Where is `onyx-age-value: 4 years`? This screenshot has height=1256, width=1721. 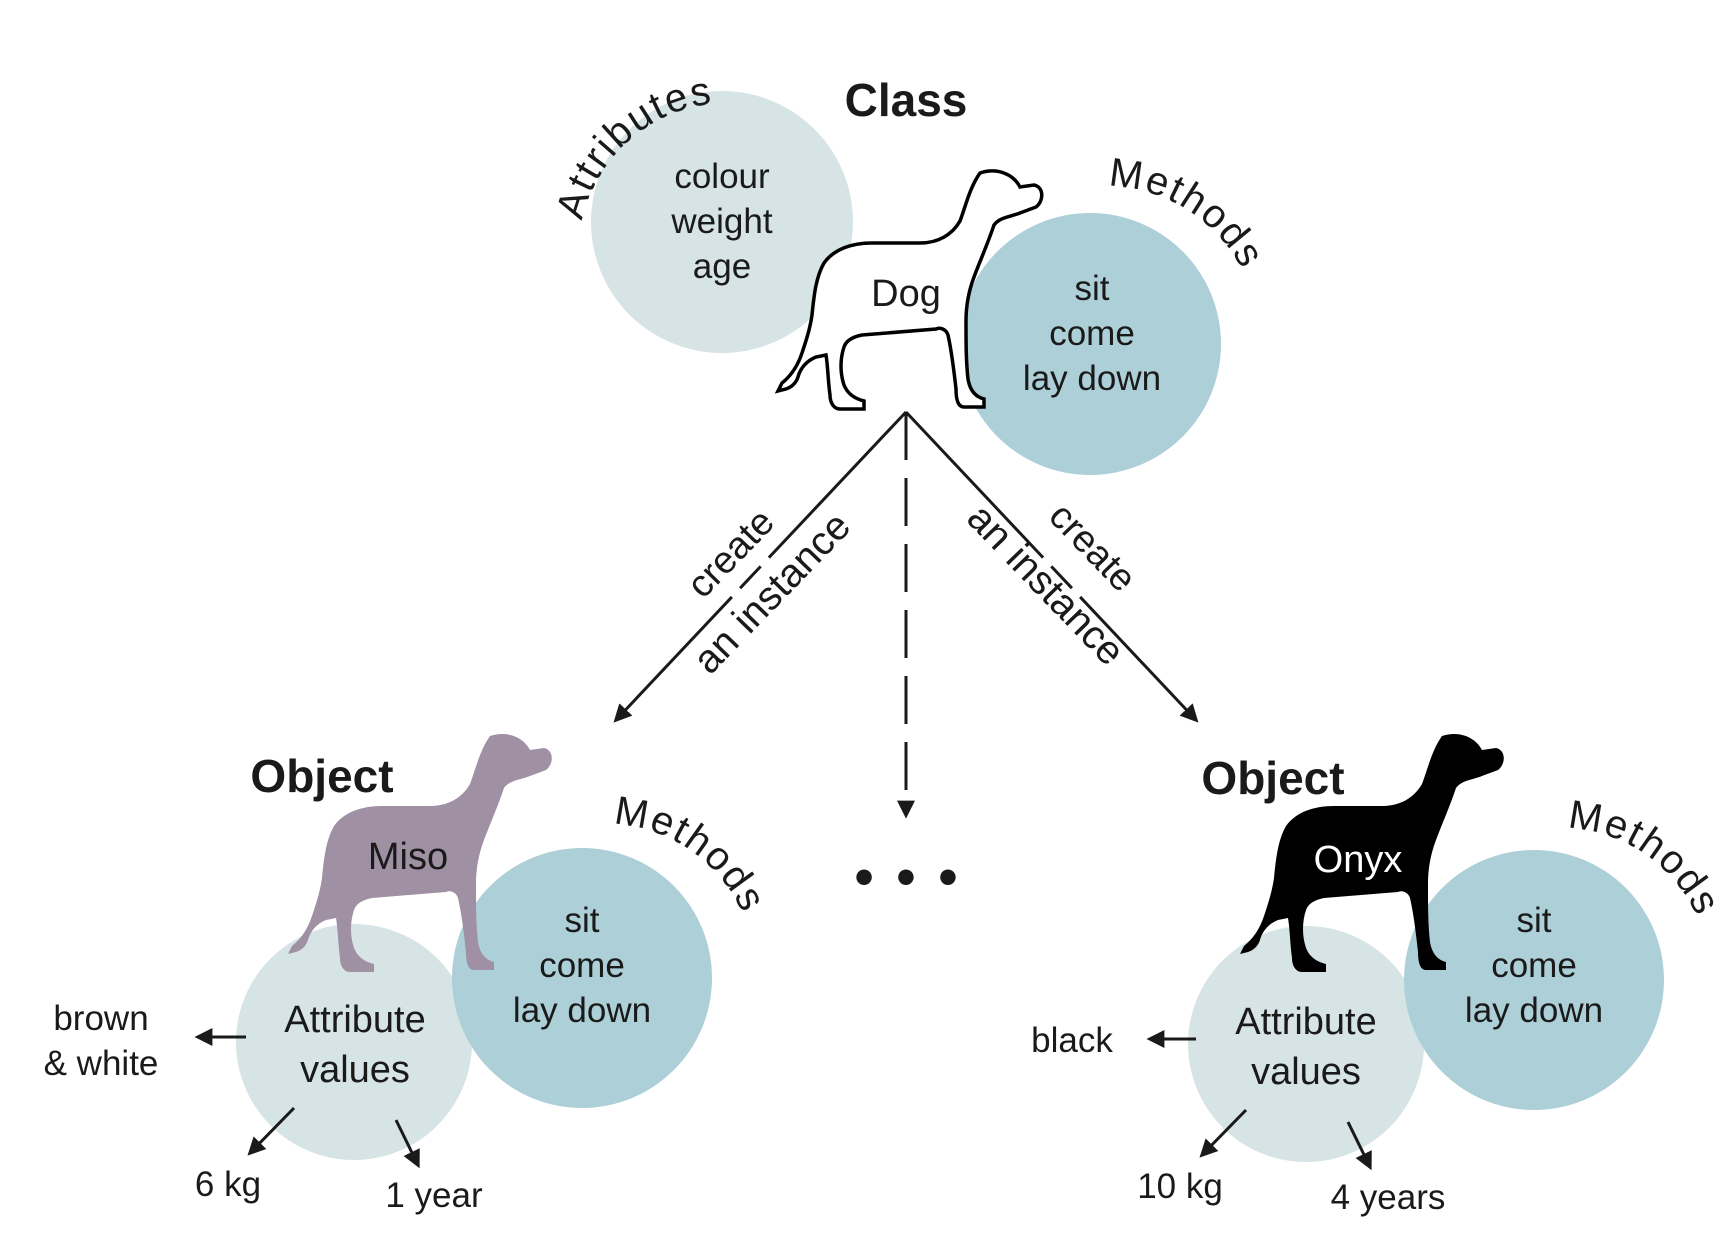
onyx-age-value: 4 years is located at coordinates (1388, 1197).